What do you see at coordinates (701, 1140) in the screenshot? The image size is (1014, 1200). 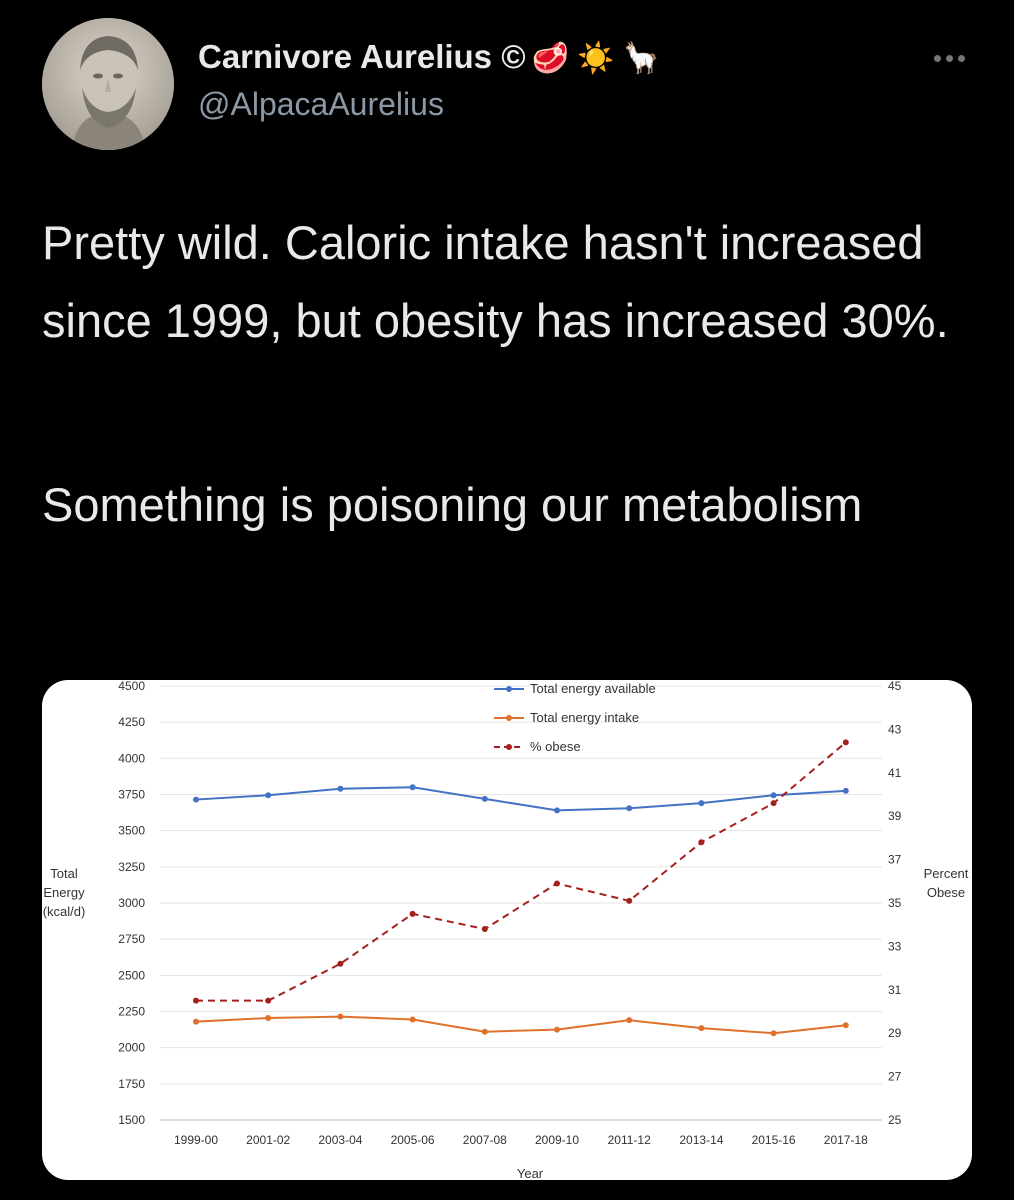 I see `x-tick-label: 2013-14` at bounding box center [701, 1140].